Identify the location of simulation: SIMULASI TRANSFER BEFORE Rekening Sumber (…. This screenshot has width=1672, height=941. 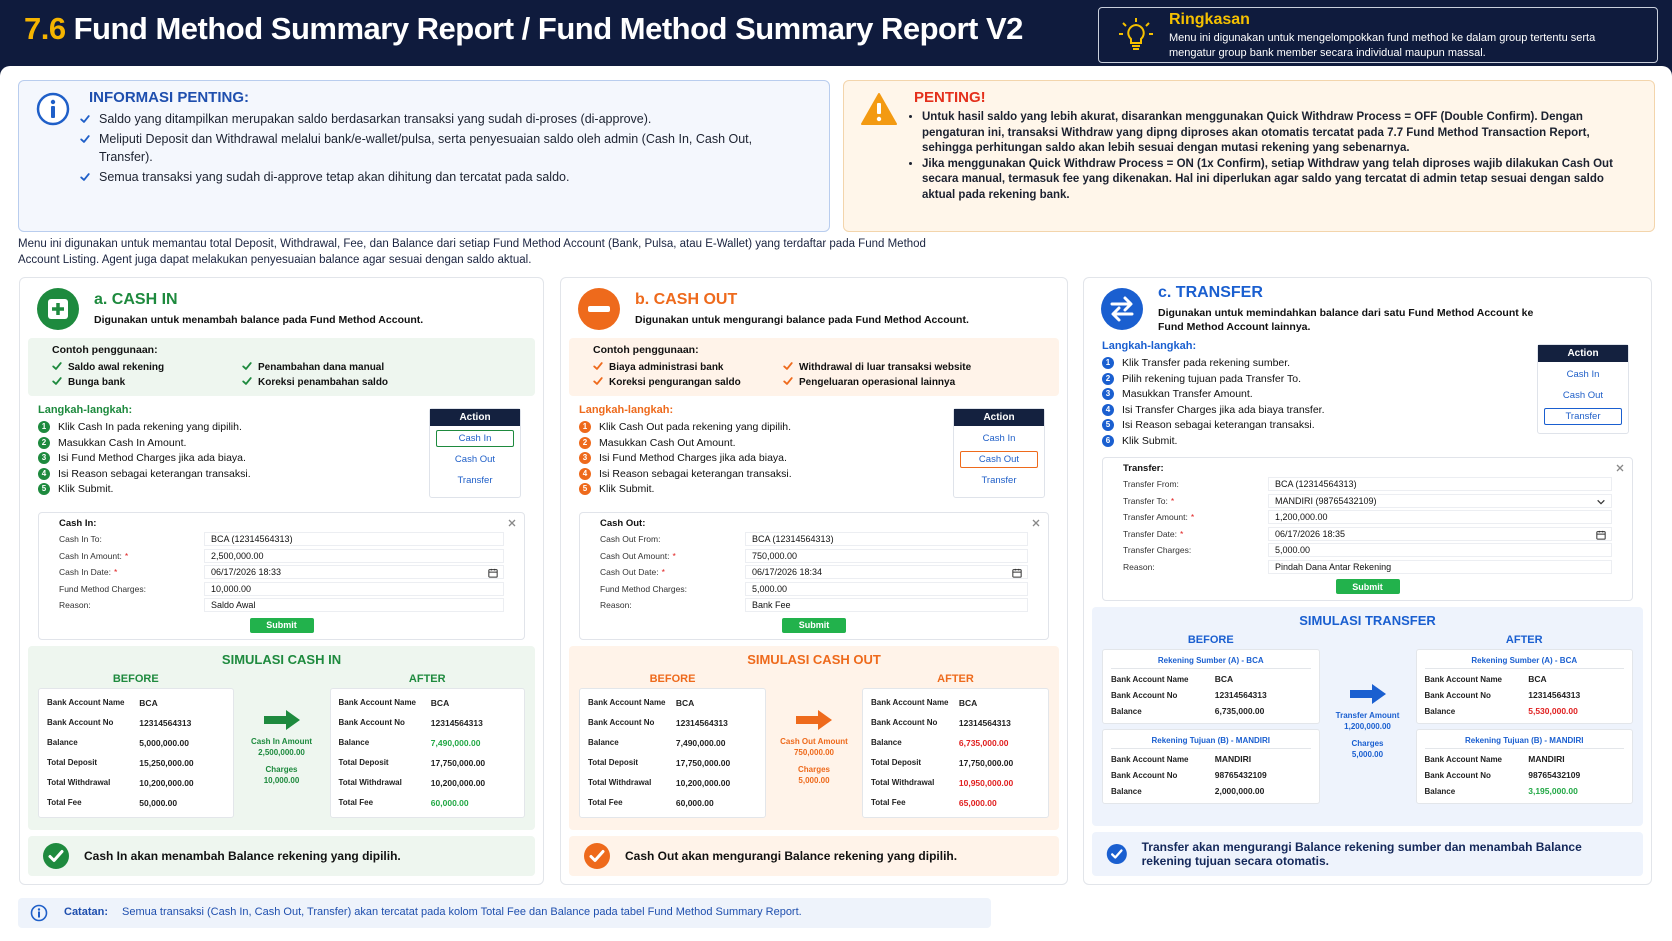
(1367, 716).